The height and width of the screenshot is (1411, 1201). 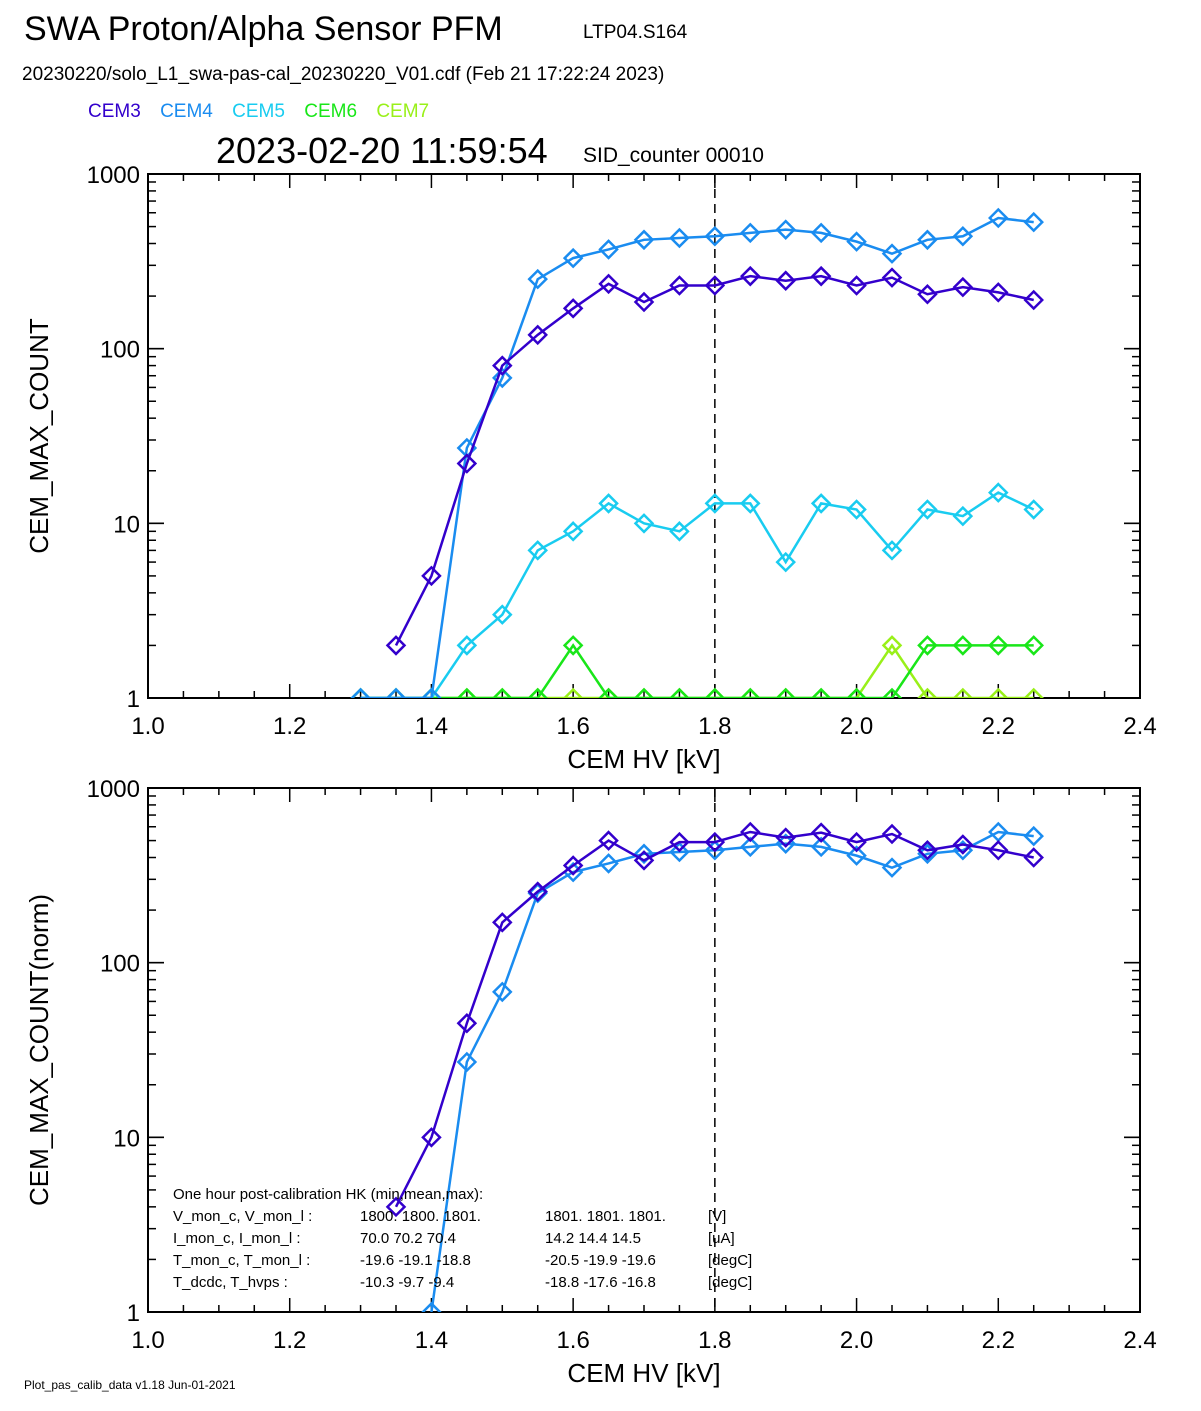 What do you see at coordinates (697, 594) in the screenshot?
I see `series-line-cem5` at bounding box center [697, 594].